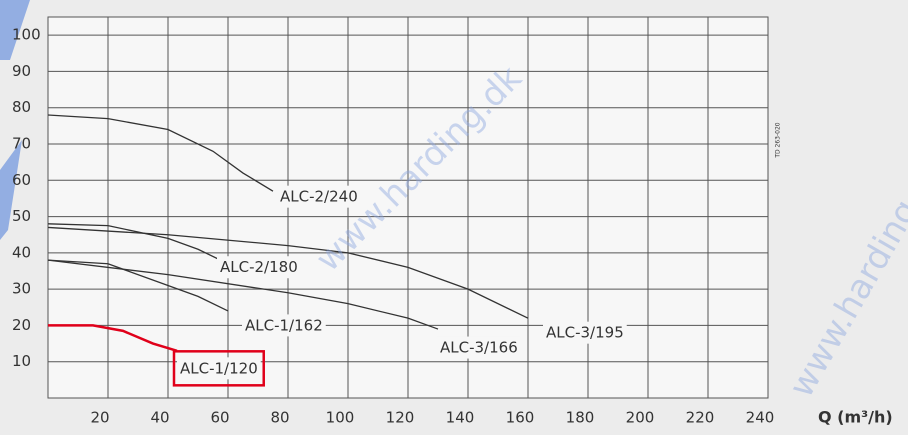 This screenshot has height=435, width=908. I want to click on curve-label: ALC-3/166, so click(479, 348).